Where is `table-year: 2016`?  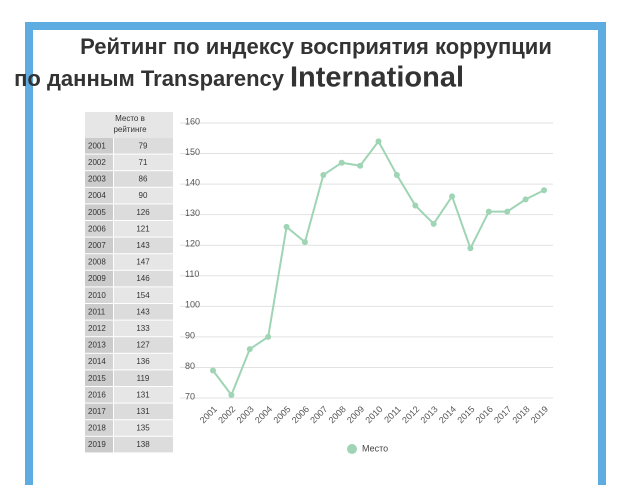
table-year: 2016 is located at coordinates (97, 394).